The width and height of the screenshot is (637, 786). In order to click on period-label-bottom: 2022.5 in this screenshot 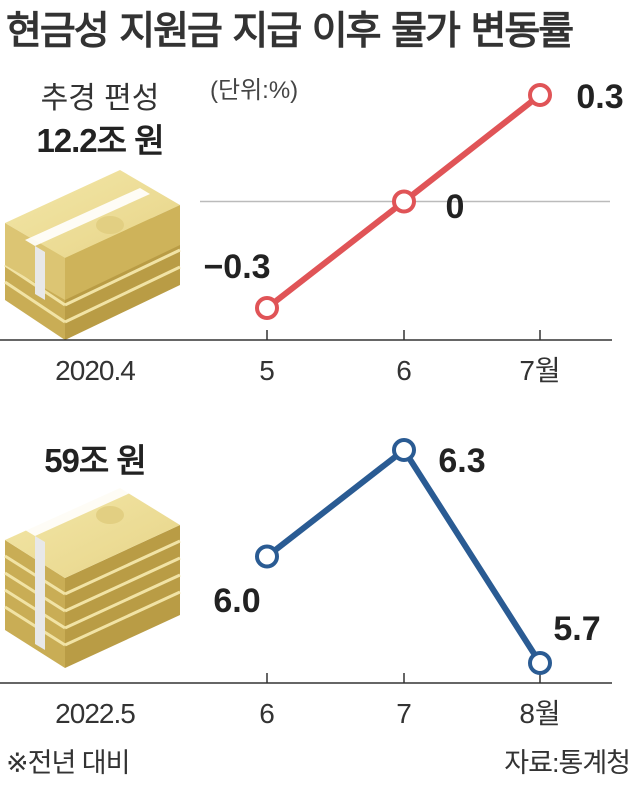, I will do `click(95, 713)`.